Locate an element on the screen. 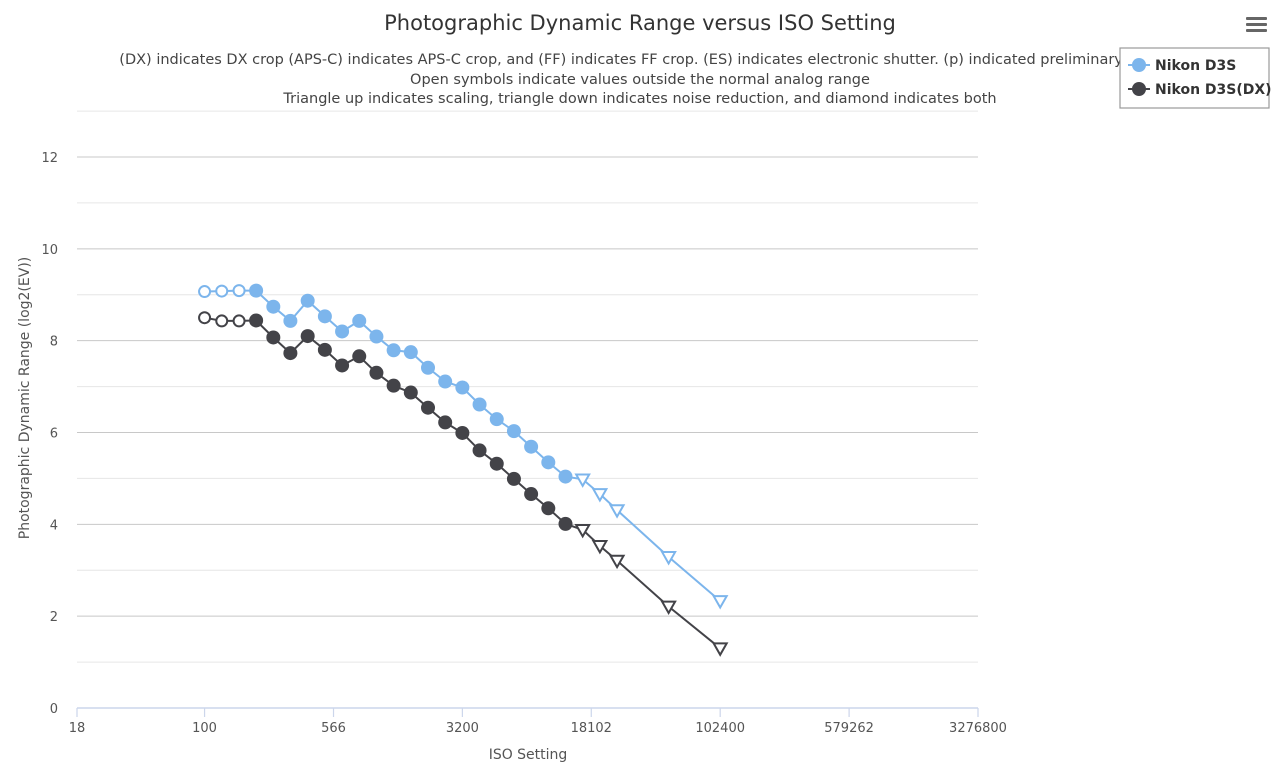 The image size is (1280, 770). x-axis: 18 100 566 3200 18102 102400 579262 3276800 is located at coordinates (538, 721).